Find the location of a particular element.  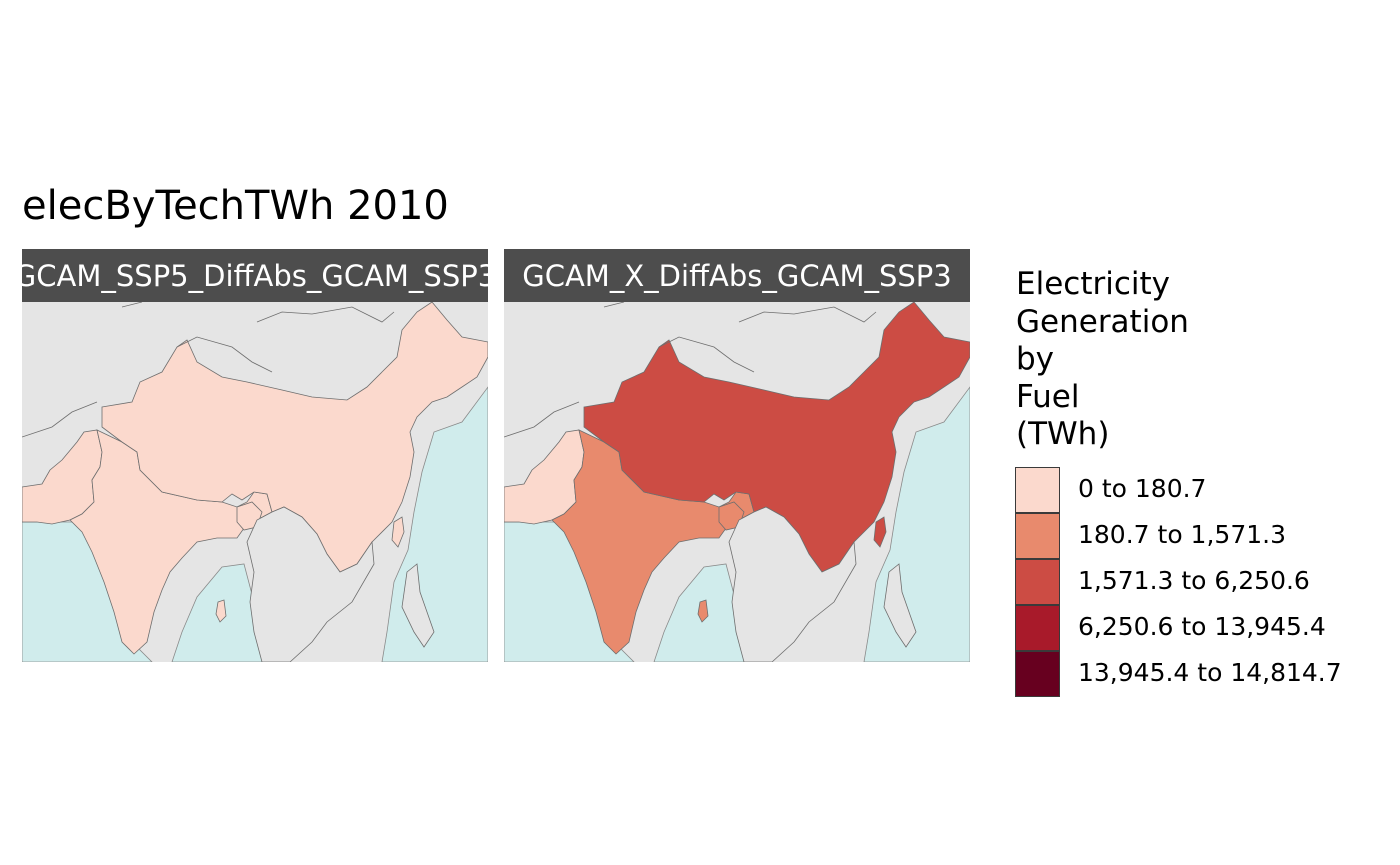

map-x is located at coordinates (737, 482).